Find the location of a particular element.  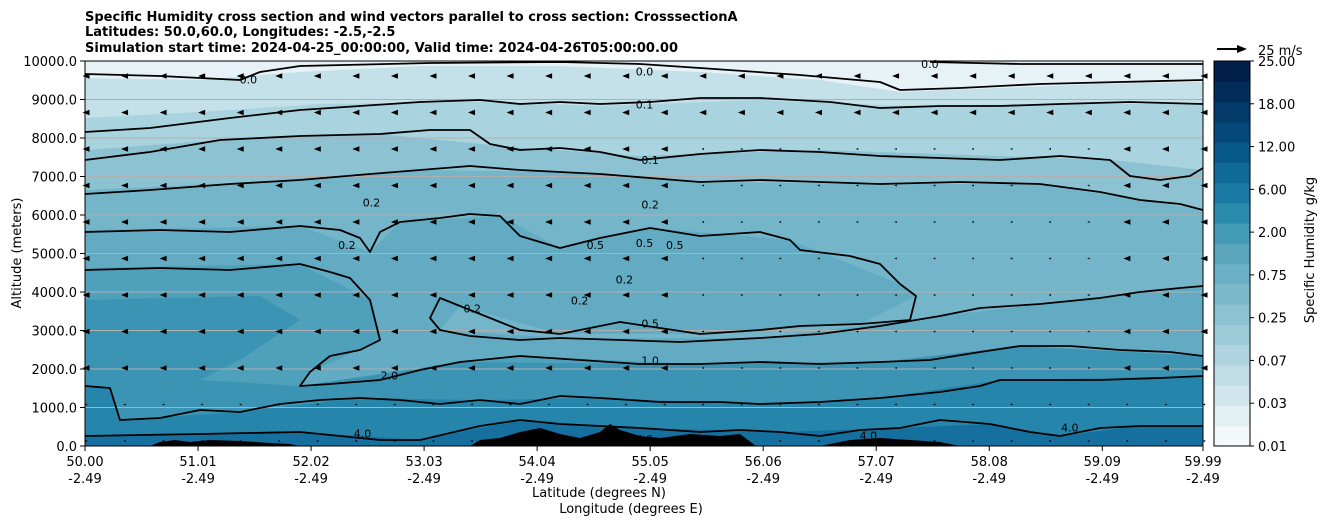

contour-label-2: 0.0 is located at coordinates (930, 64).